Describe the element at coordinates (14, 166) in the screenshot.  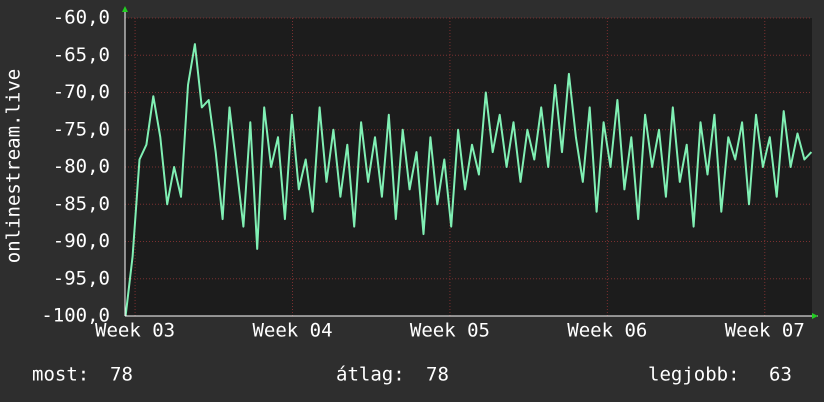
I see `y-axis-label: onlinestream.live` at that location.